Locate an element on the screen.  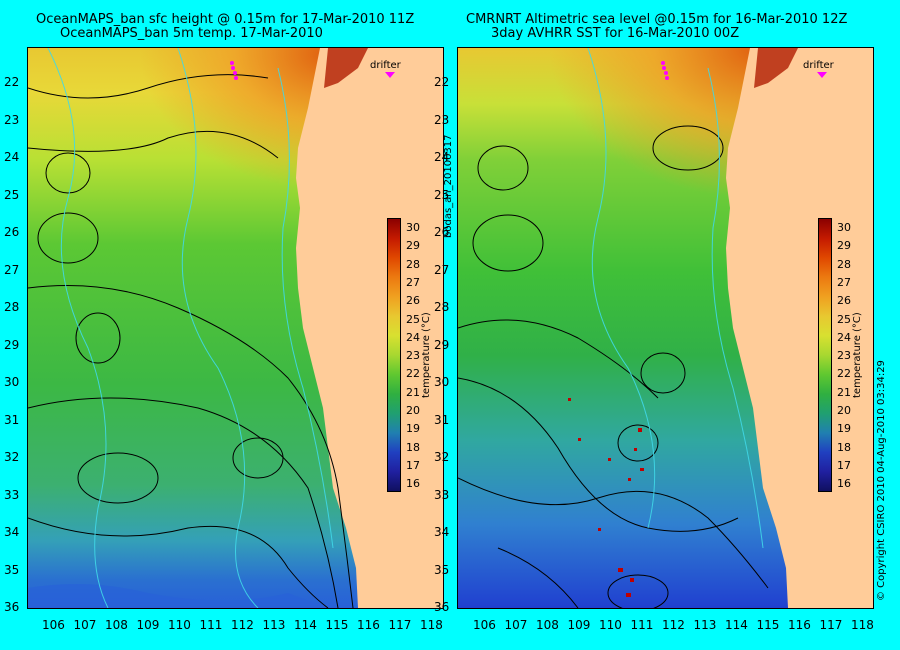
right-lat-tick: 22 is located at coordinates (442, 82).